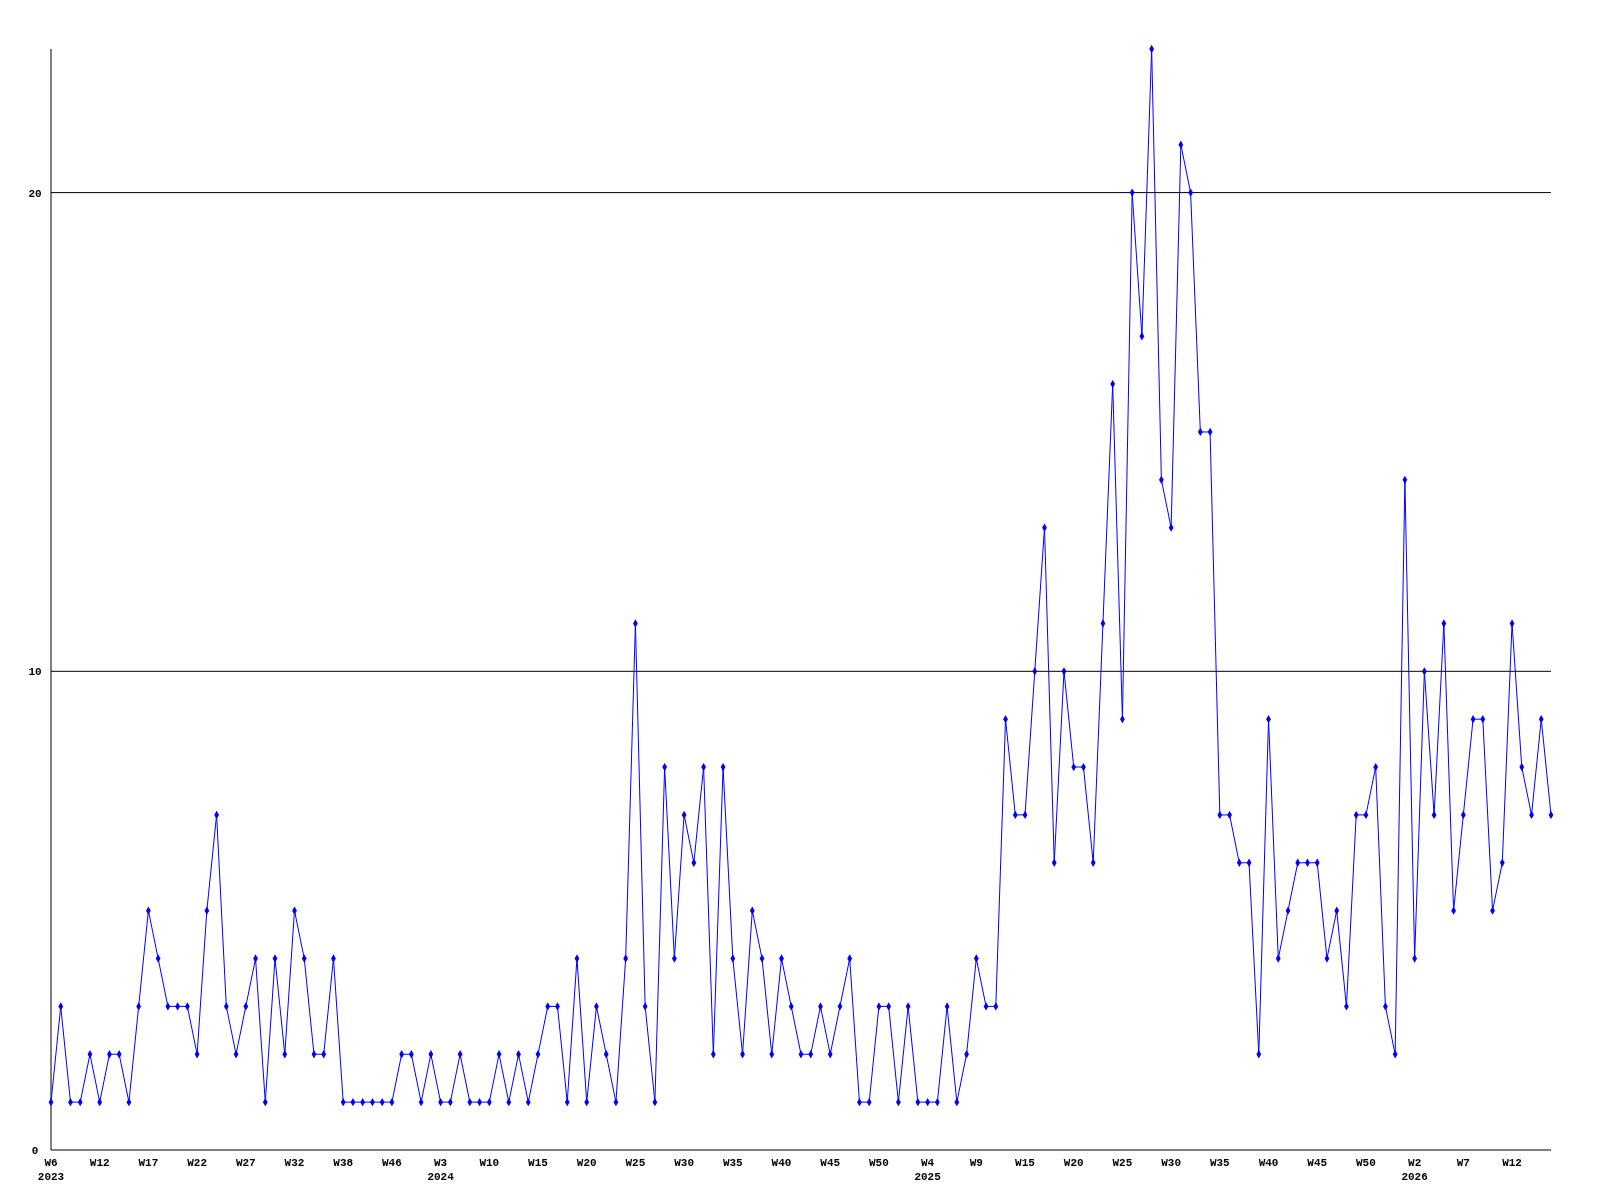 This screenshot has width=1600, height=1200. What do you see at coordinates (51, 1170) in the screenshot?
I see `x-tick-label: W6 2023` at bounding box center [51, 1170].